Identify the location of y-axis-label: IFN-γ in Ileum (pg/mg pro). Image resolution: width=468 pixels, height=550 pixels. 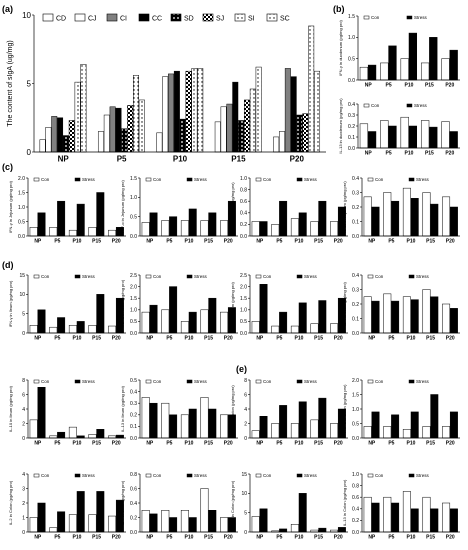
(10, 303).